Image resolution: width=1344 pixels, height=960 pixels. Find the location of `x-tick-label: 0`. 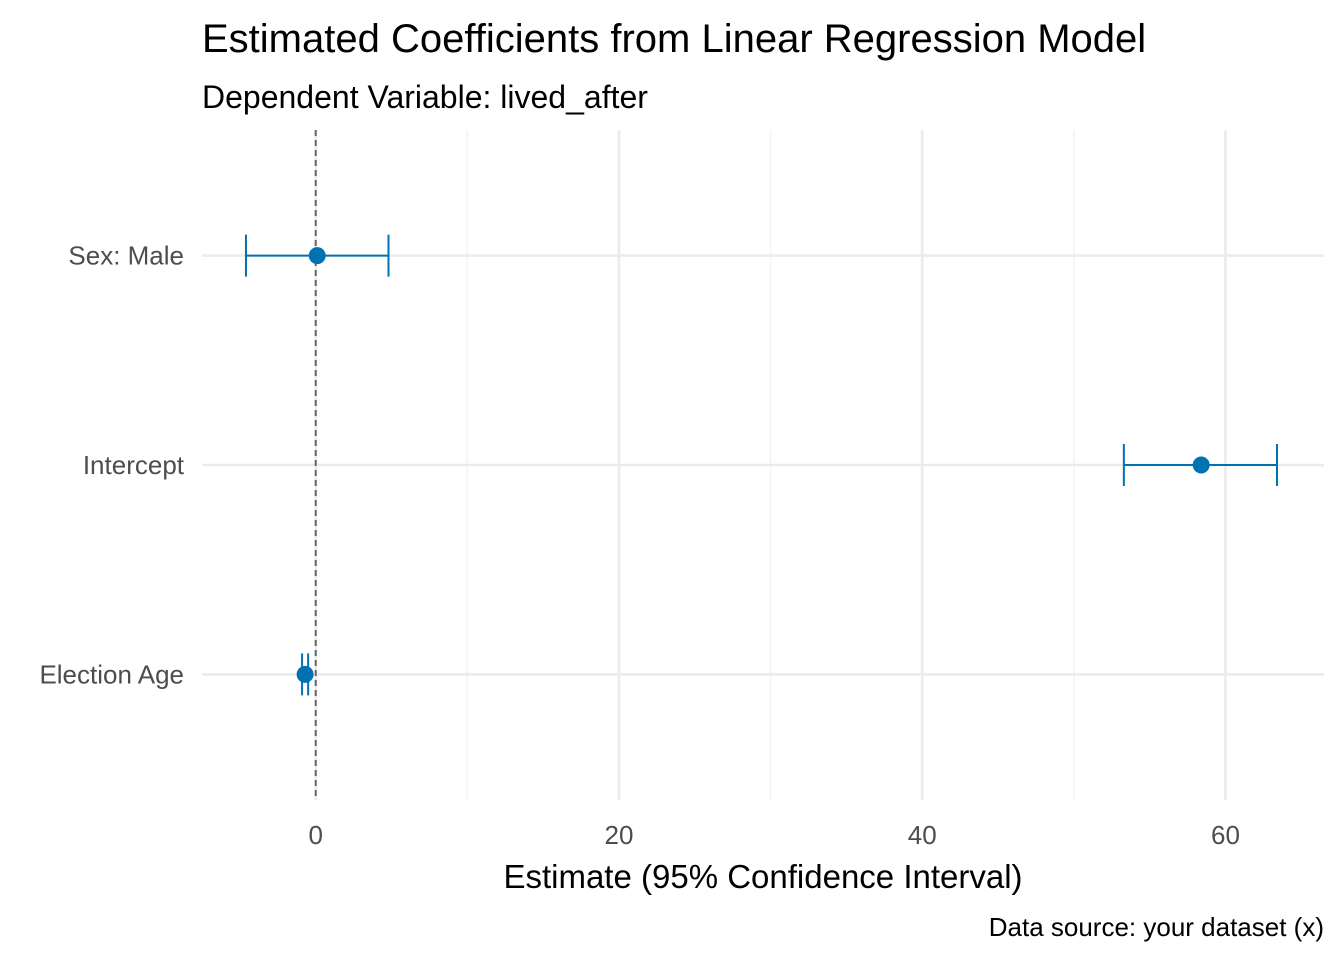

x-tick-label: 0 is located at coordinates (315, 835).